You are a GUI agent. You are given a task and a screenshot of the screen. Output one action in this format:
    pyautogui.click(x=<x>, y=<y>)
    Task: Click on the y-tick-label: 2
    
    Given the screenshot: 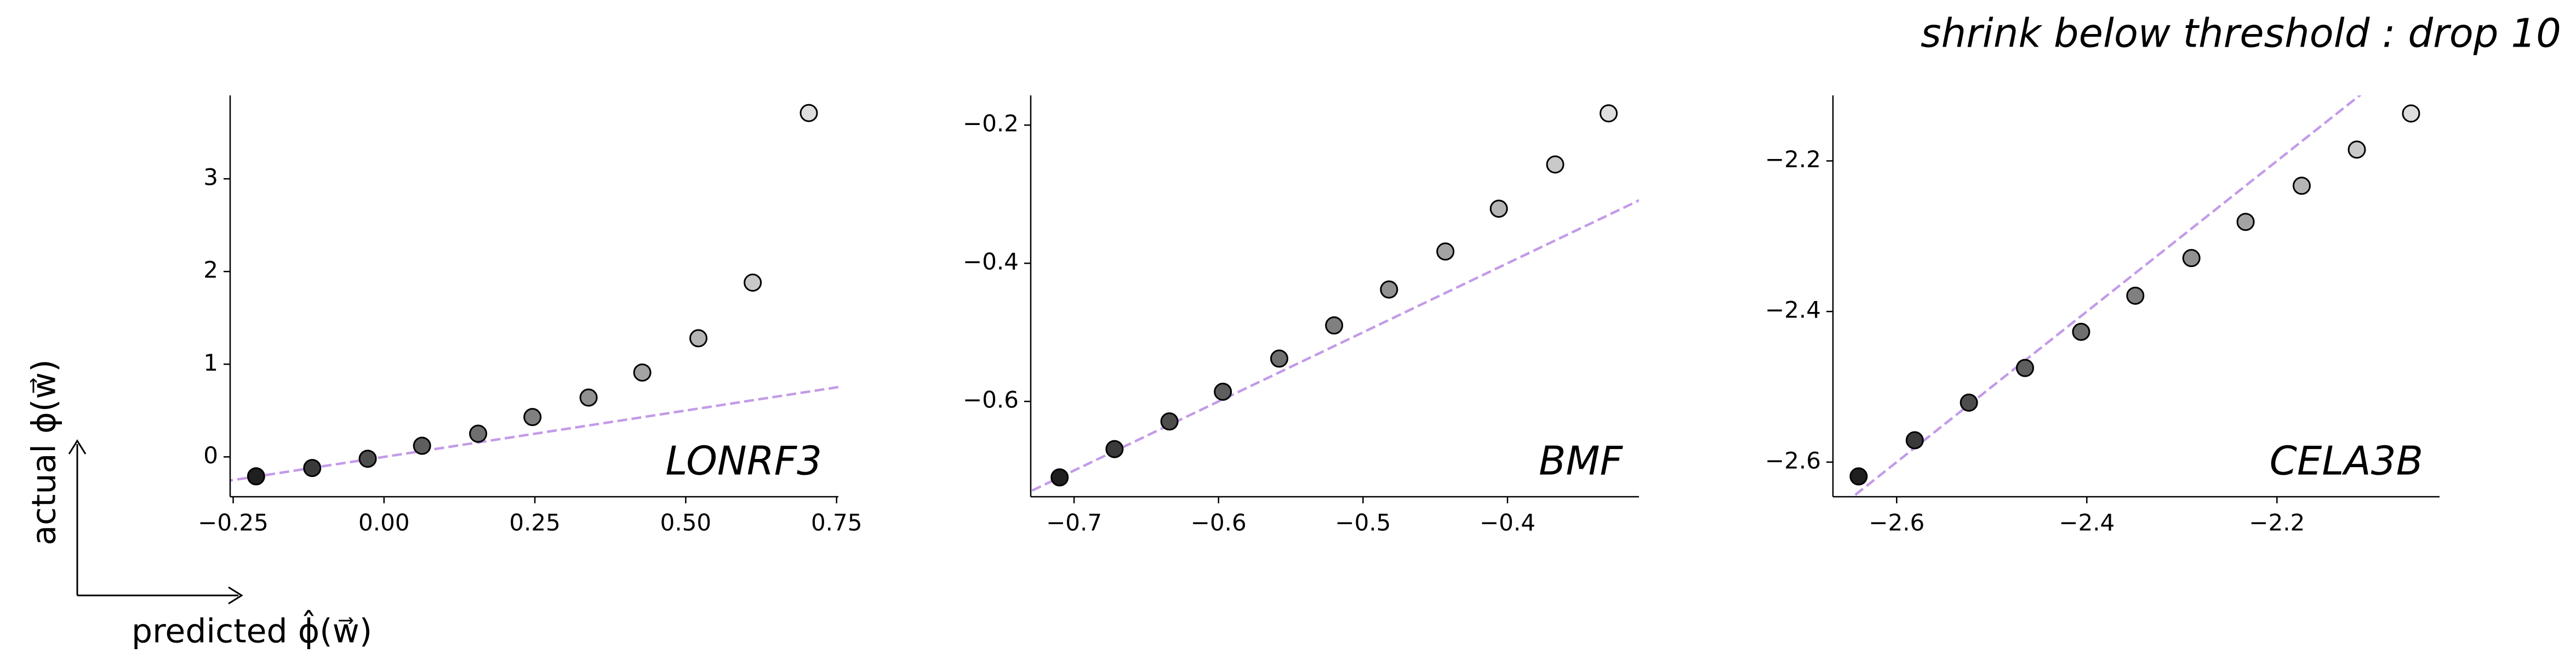 What is the action you would take?
    pyautogui.click(x=210, y=270)
    